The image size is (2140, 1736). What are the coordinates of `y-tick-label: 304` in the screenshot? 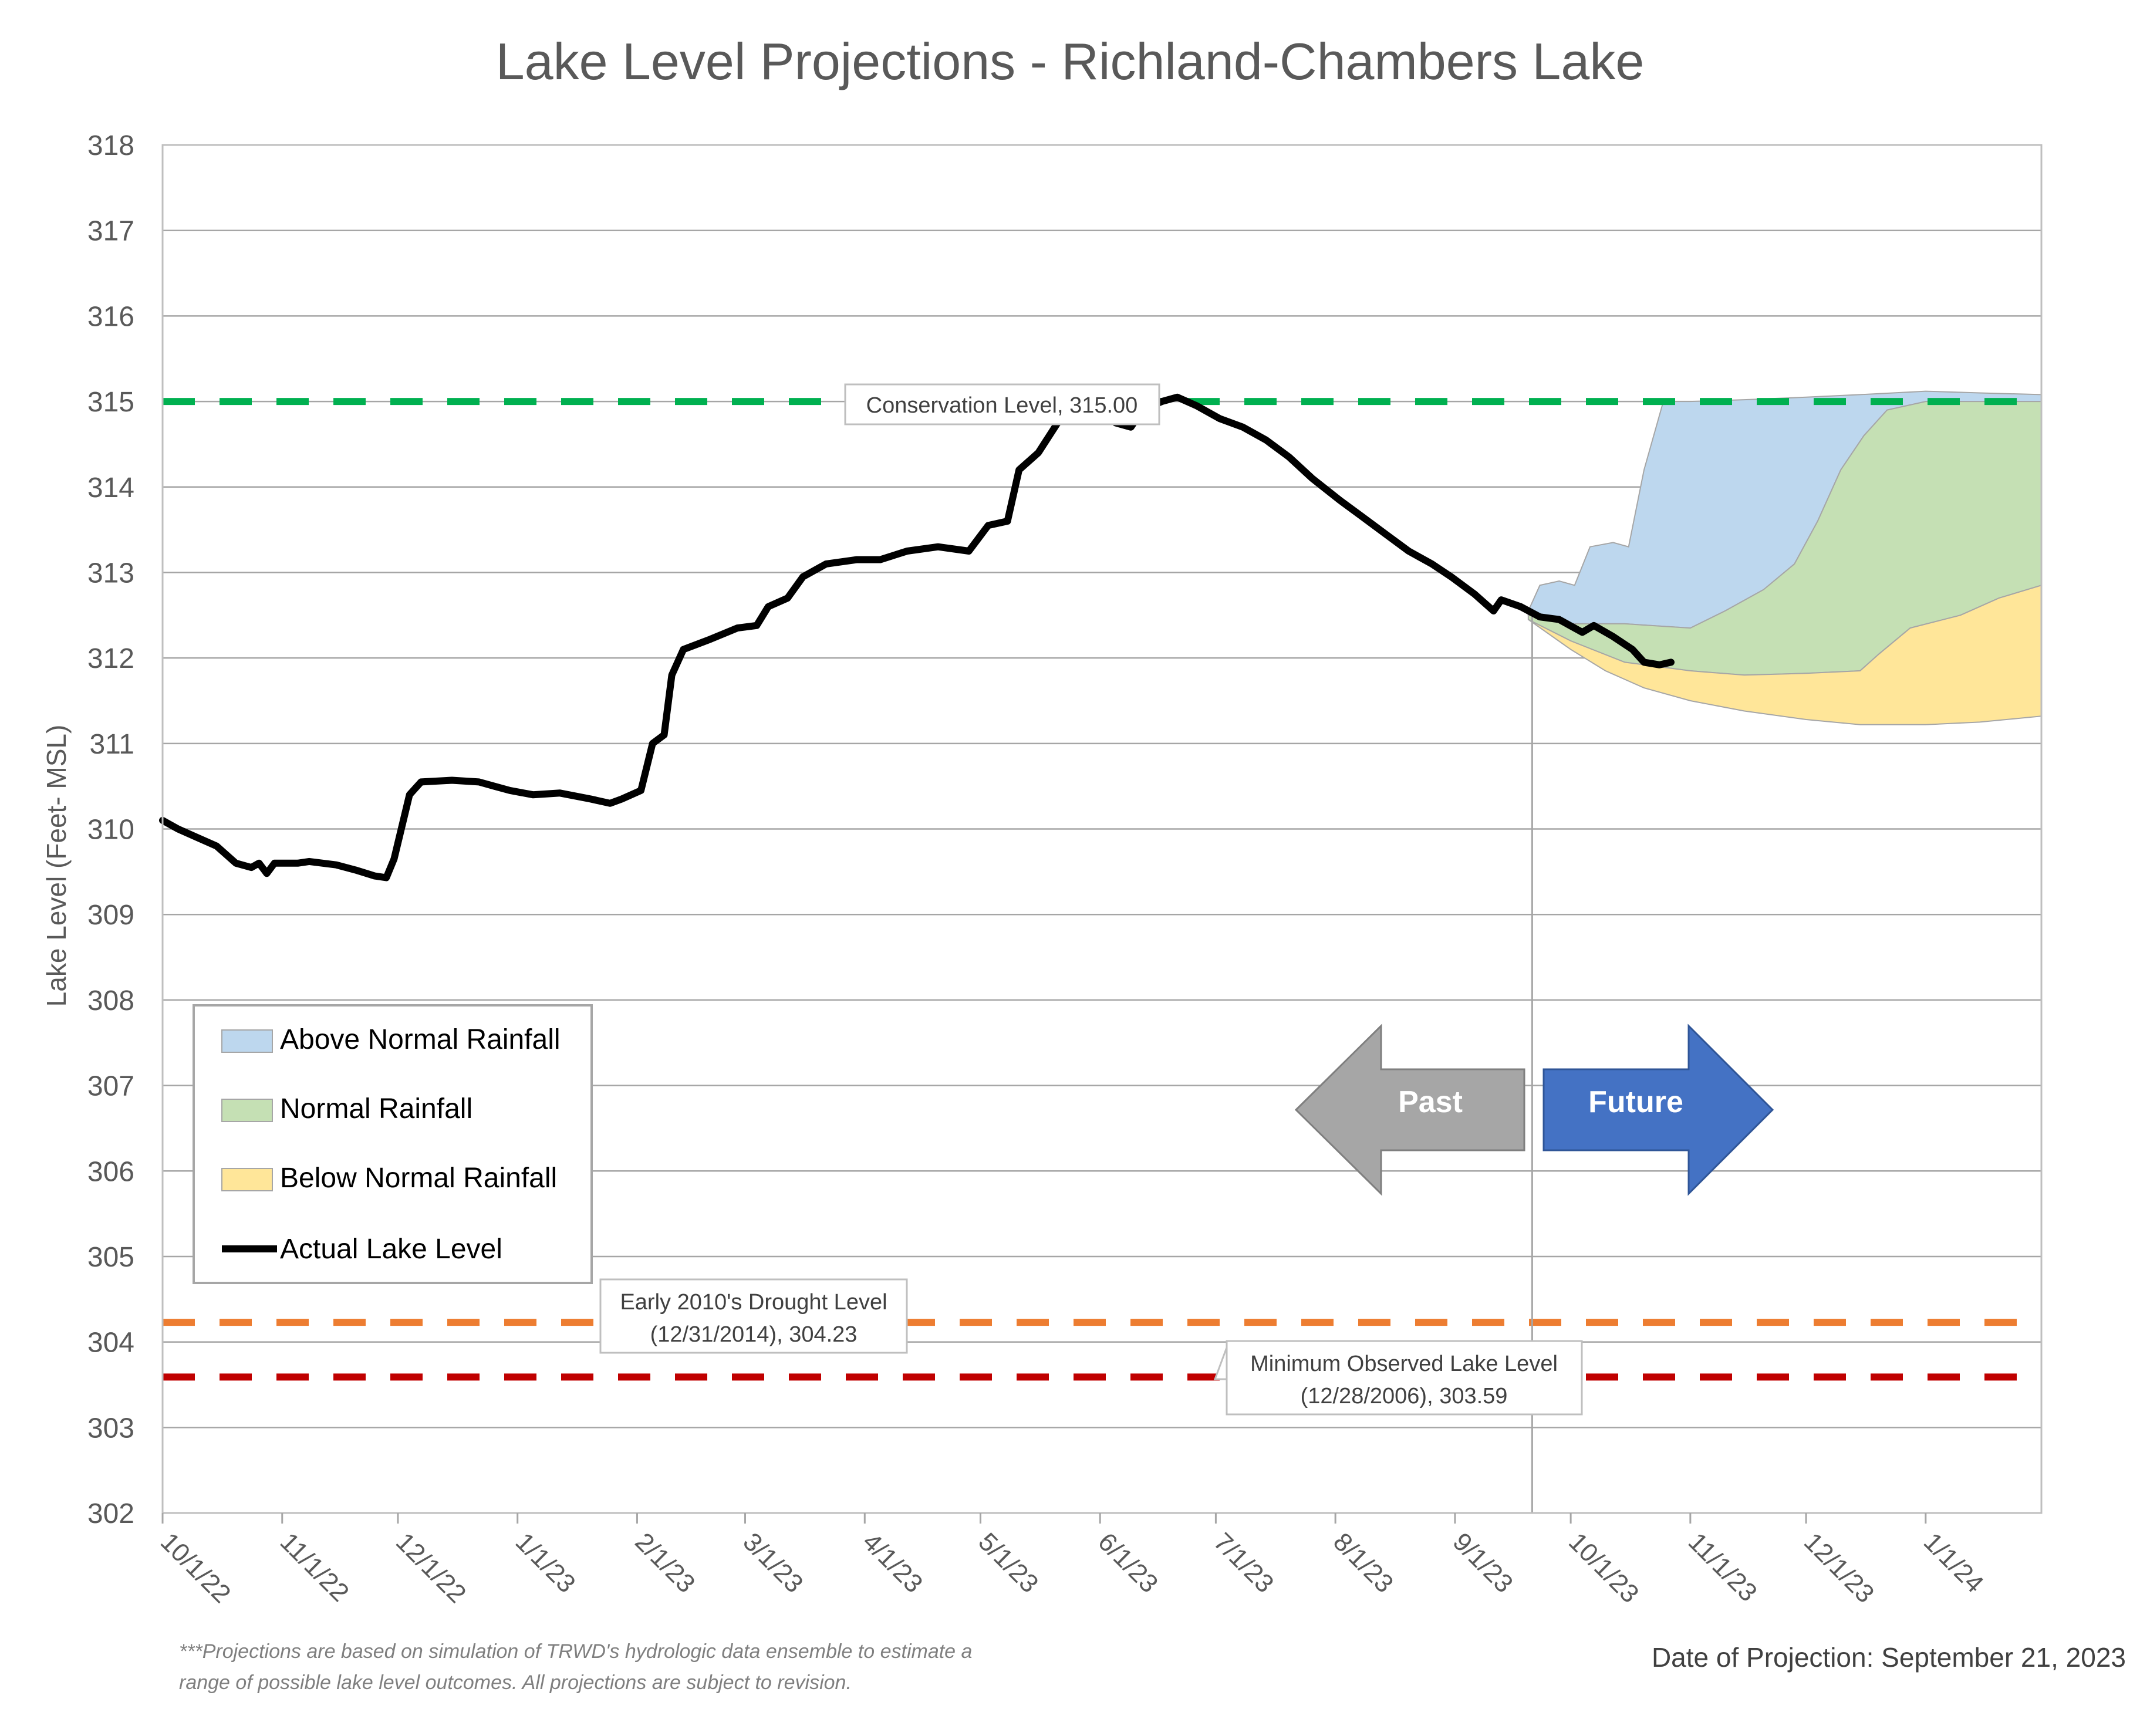 It's located at (110, 1343).